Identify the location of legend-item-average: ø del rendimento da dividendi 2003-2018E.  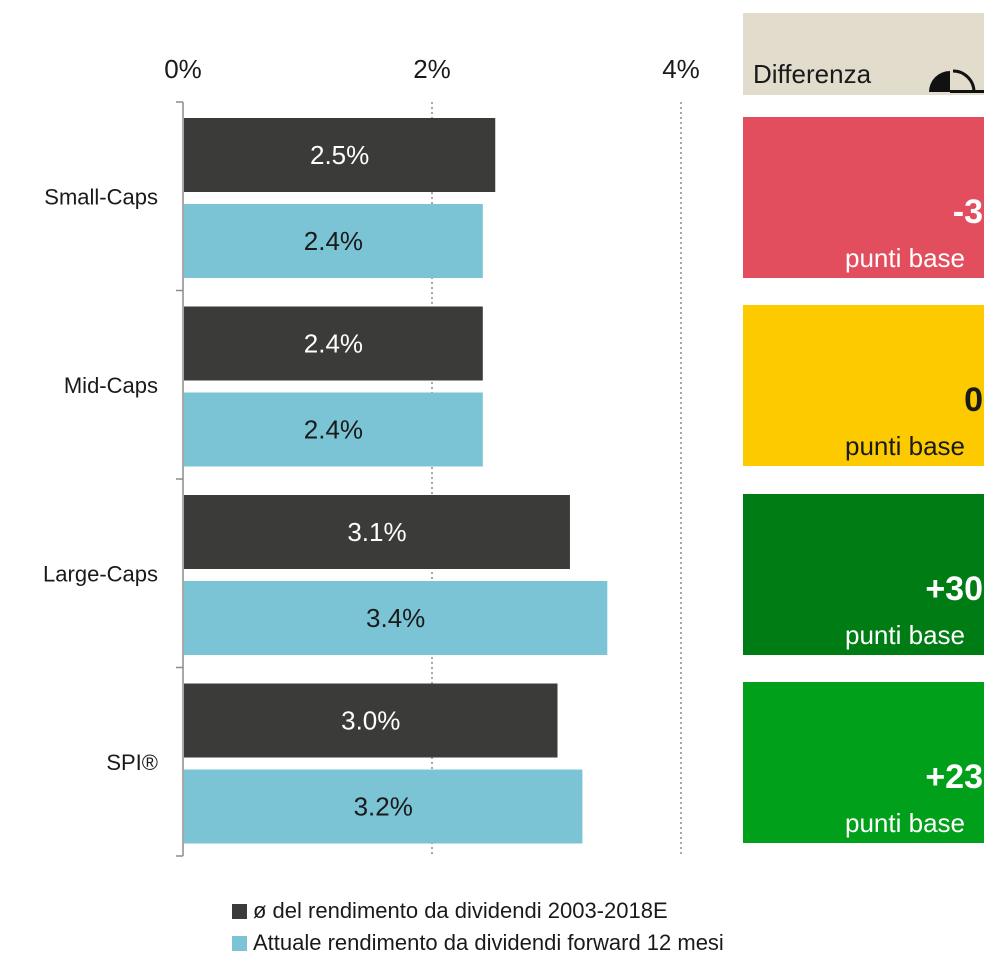
(478, 911).